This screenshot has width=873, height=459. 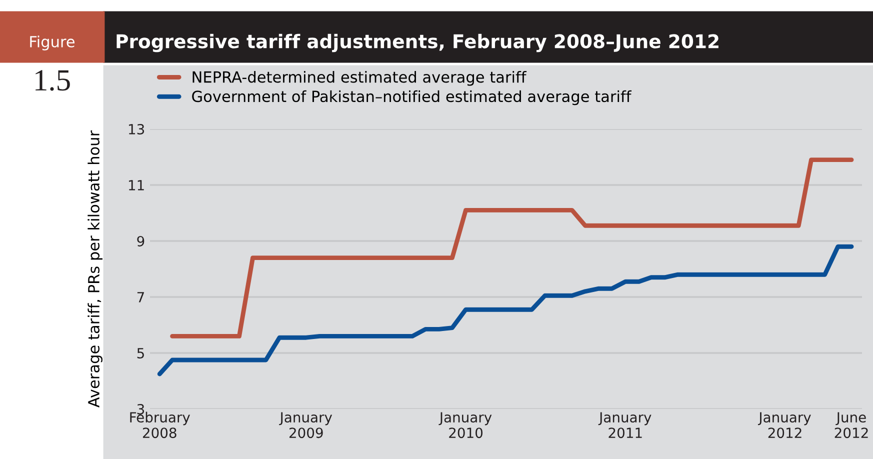 I want to click on text: 1.5, so click(x=53, y=80).